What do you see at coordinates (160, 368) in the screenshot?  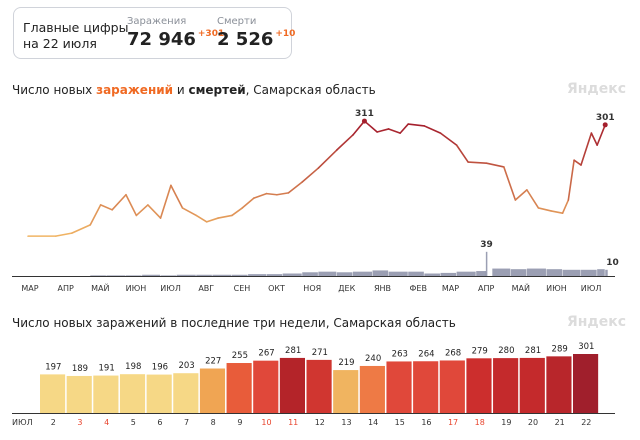 I see `bar-value-label: 196` at bounding box center [160, 368].